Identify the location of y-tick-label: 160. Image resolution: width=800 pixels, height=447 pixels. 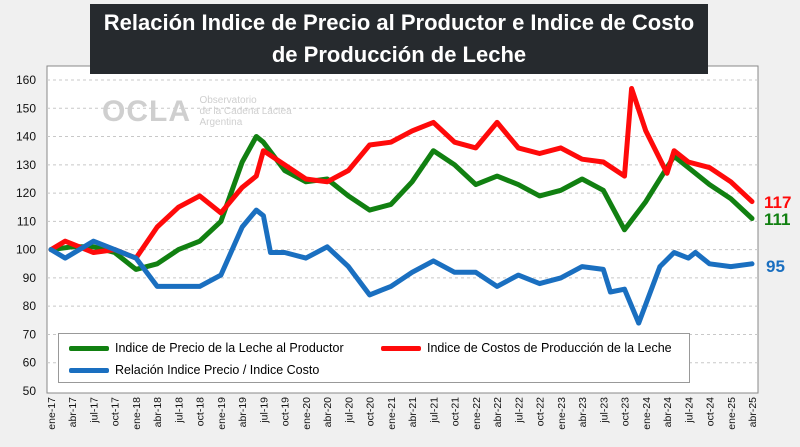
(26, 80).